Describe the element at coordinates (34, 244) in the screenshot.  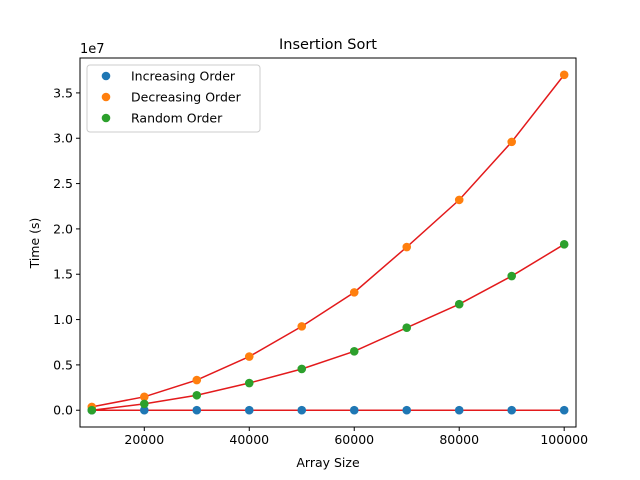
I see `y-axis-label: Time (s)` at that location.